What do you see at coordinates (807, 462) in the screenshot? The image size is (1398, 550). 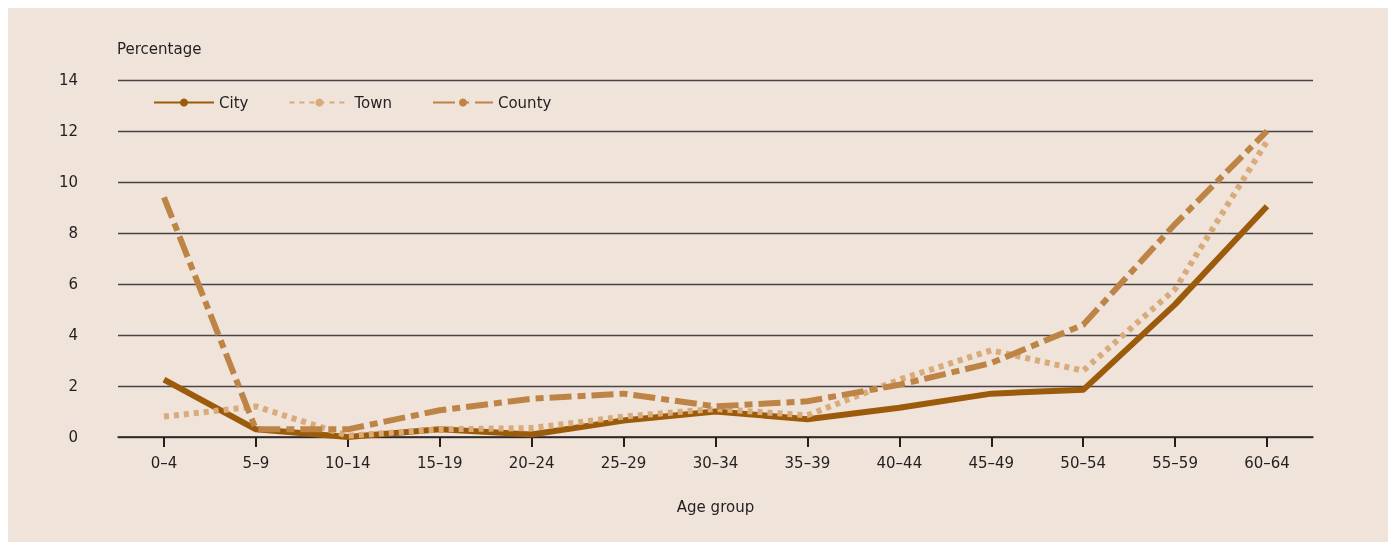 I see `x-tick-label: 35–39` at bounding box center [807, 462].